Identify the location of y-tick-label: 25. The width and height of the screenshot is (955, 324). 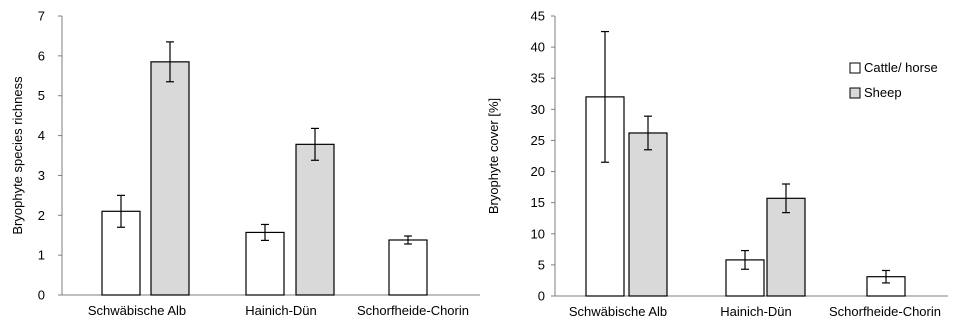
(538, 140).